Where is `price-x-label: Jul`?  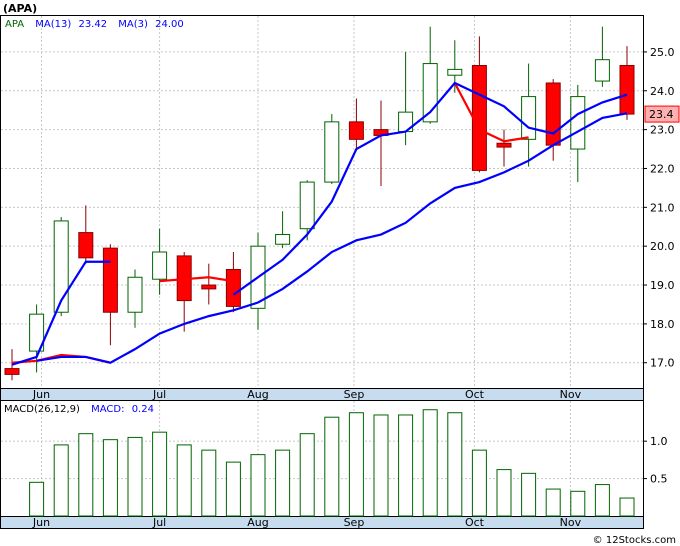
price-x-label: Jul is located at coordinates (159, 394).